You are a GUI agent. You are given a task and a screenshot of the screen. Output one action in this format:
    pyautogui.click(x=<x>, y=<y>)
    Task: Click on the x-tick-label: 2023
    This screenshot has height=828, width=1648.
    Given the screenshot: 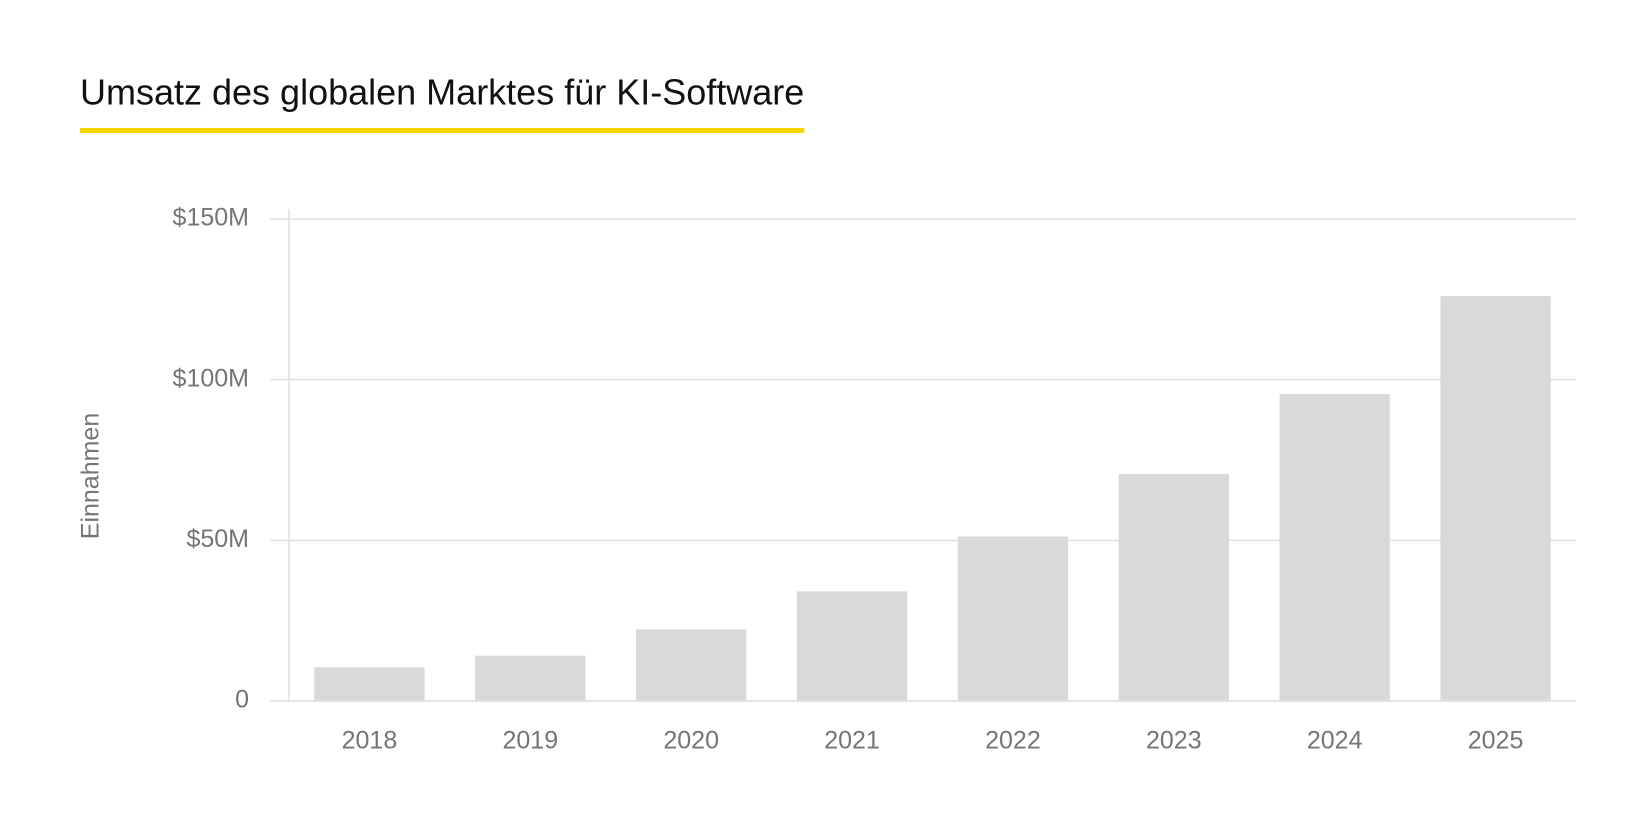 What is the action you would take?
    pyautogui.click(x=1174, y=741)
    